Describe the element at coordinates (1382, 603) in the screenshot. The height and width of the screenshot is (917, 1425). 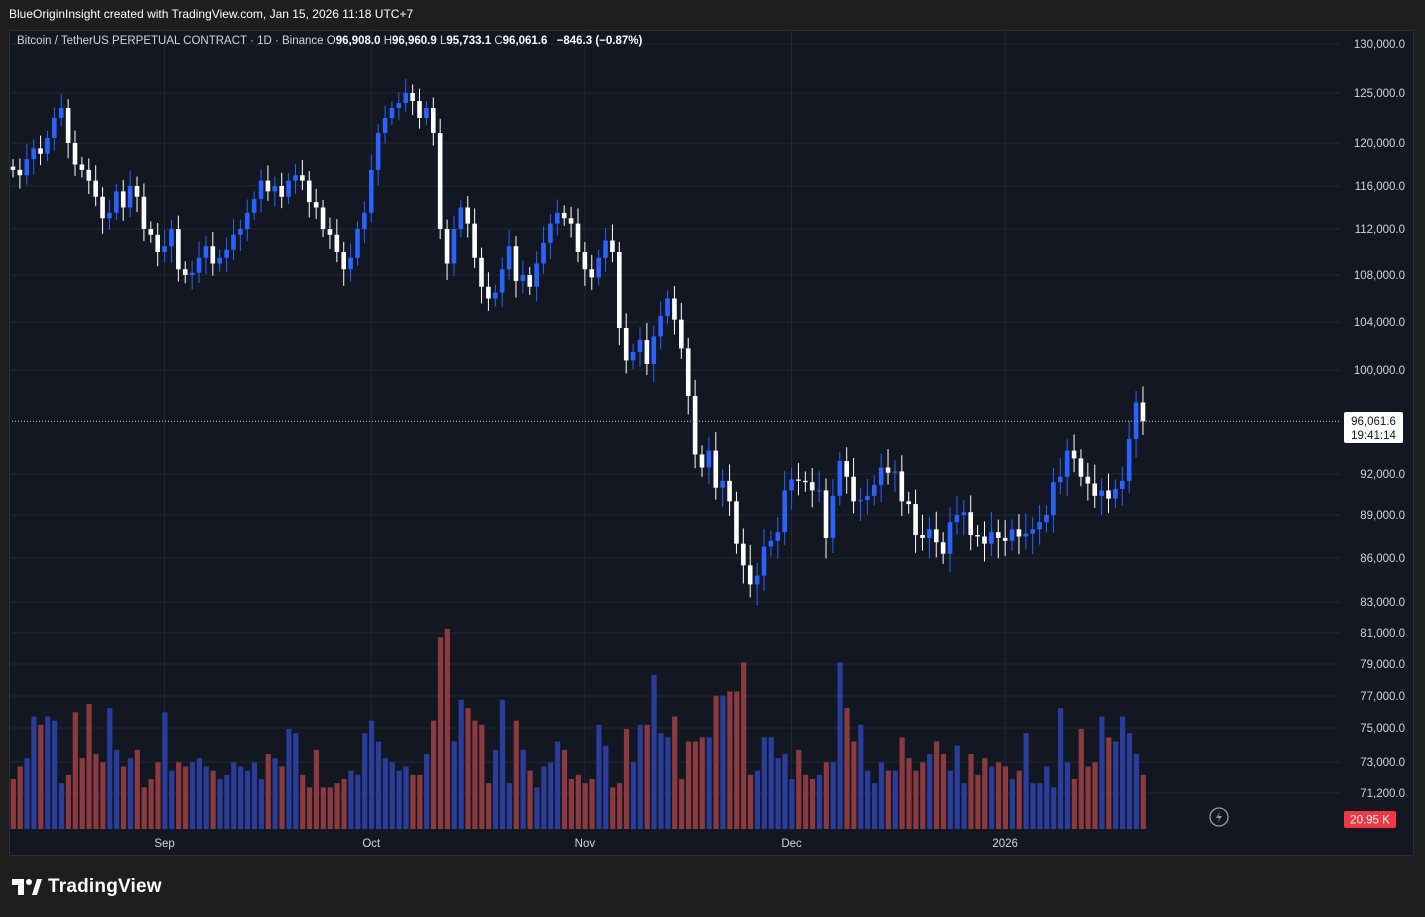
I see `price-tick-label: 83,000.0` at that location.